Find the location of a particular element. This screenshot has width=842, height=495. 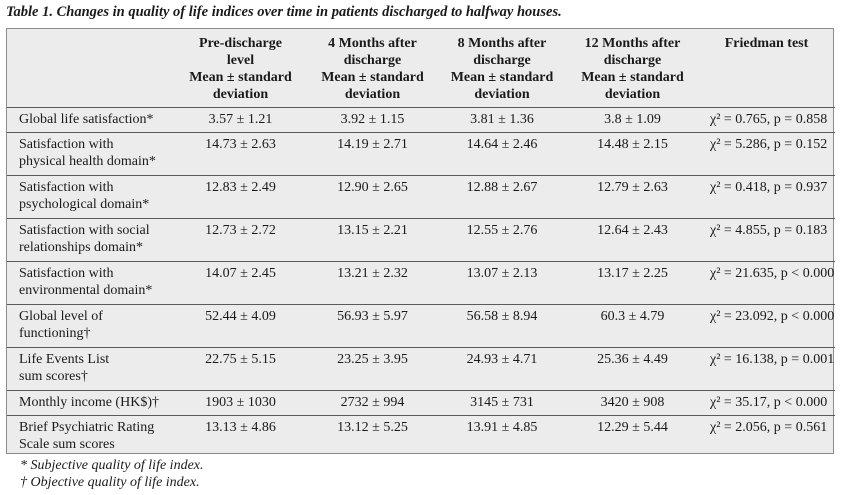

value-cell: 13.12 ± 5.25 is located at coordinates (372, 427).